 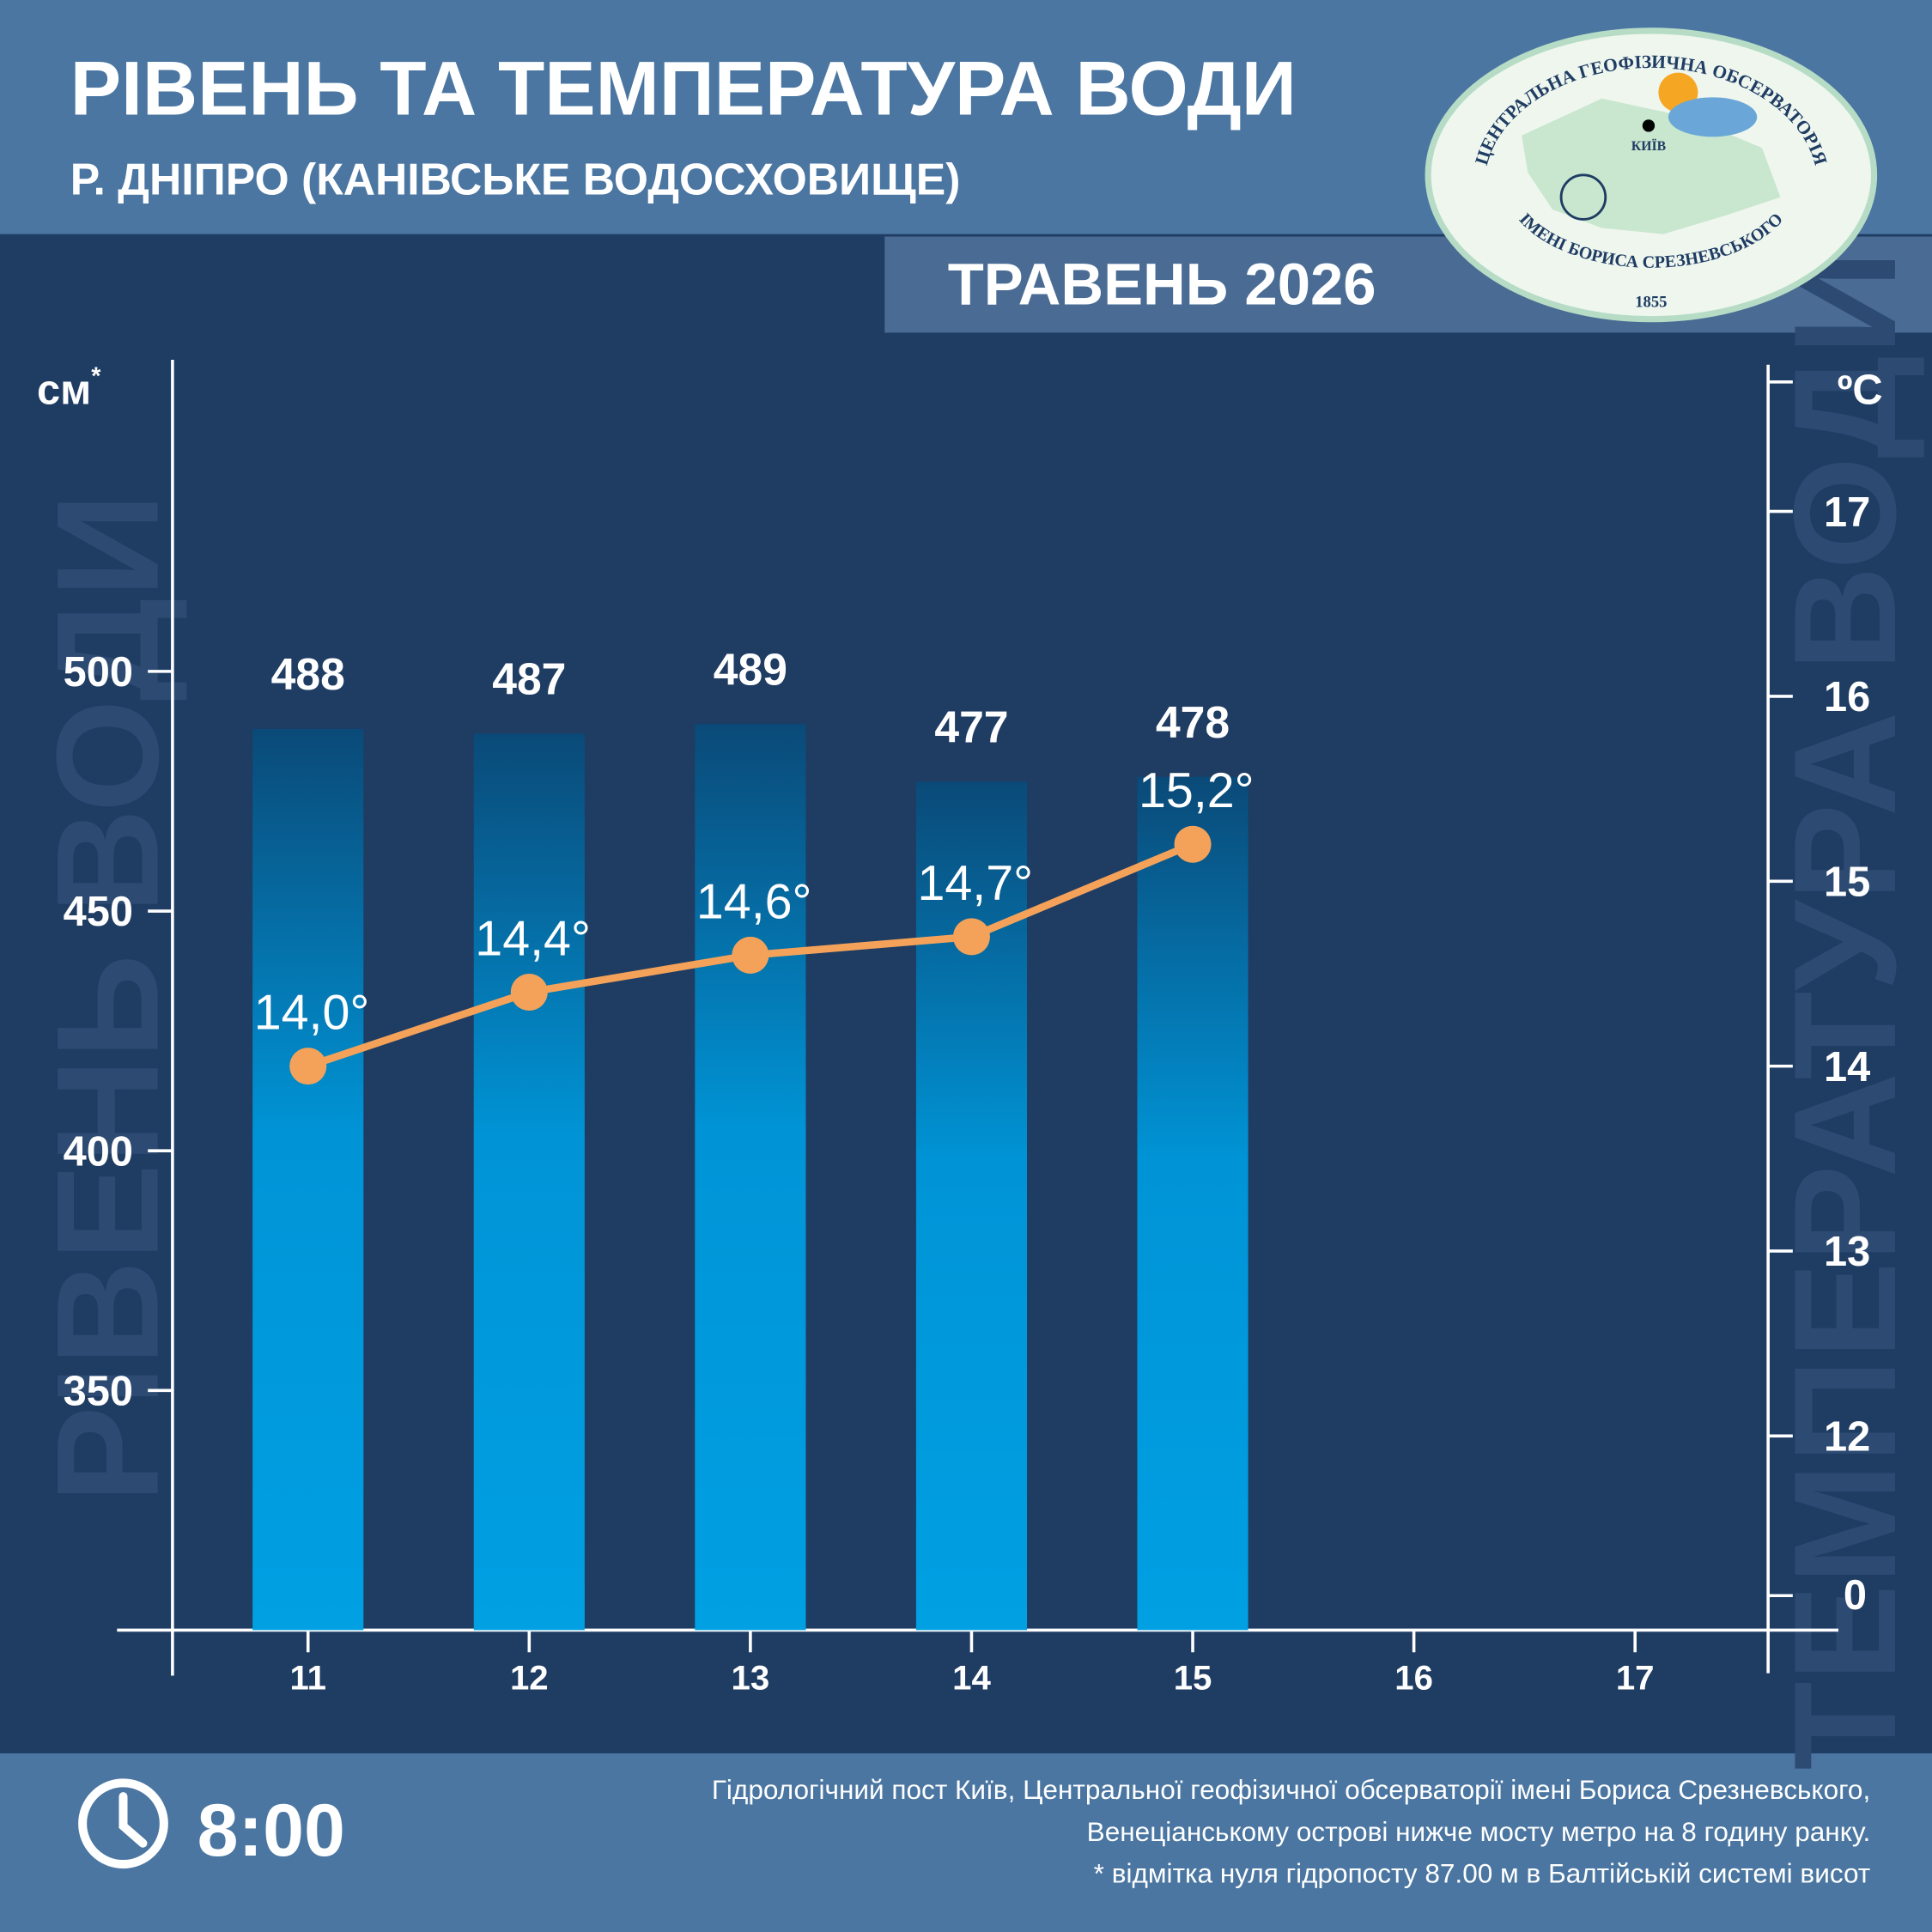 I want to click on temperature-label: 14,7°, so click(x=975, y=884).